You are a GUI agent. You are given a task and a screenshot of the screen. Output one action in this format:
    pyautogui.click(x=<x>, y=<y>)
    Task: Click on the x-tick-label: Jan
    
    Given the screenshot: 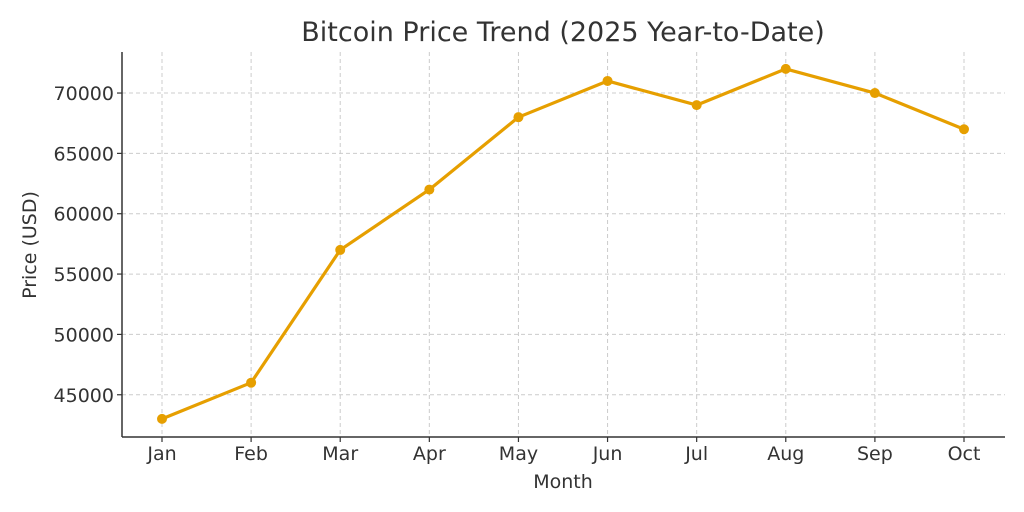 What is the action you would take?
    pyautogui.click(x=161, y=454)
    